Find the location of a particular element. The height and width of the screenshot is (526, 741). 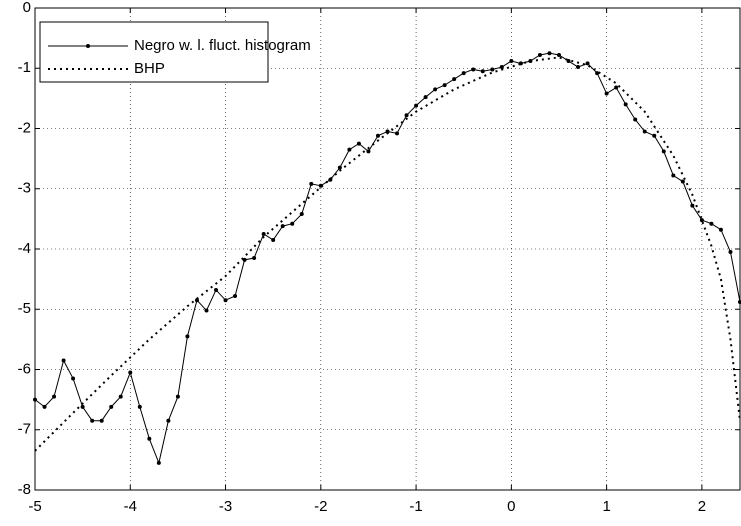

y-tick-label: -8 is located at coordinates (24, 489).